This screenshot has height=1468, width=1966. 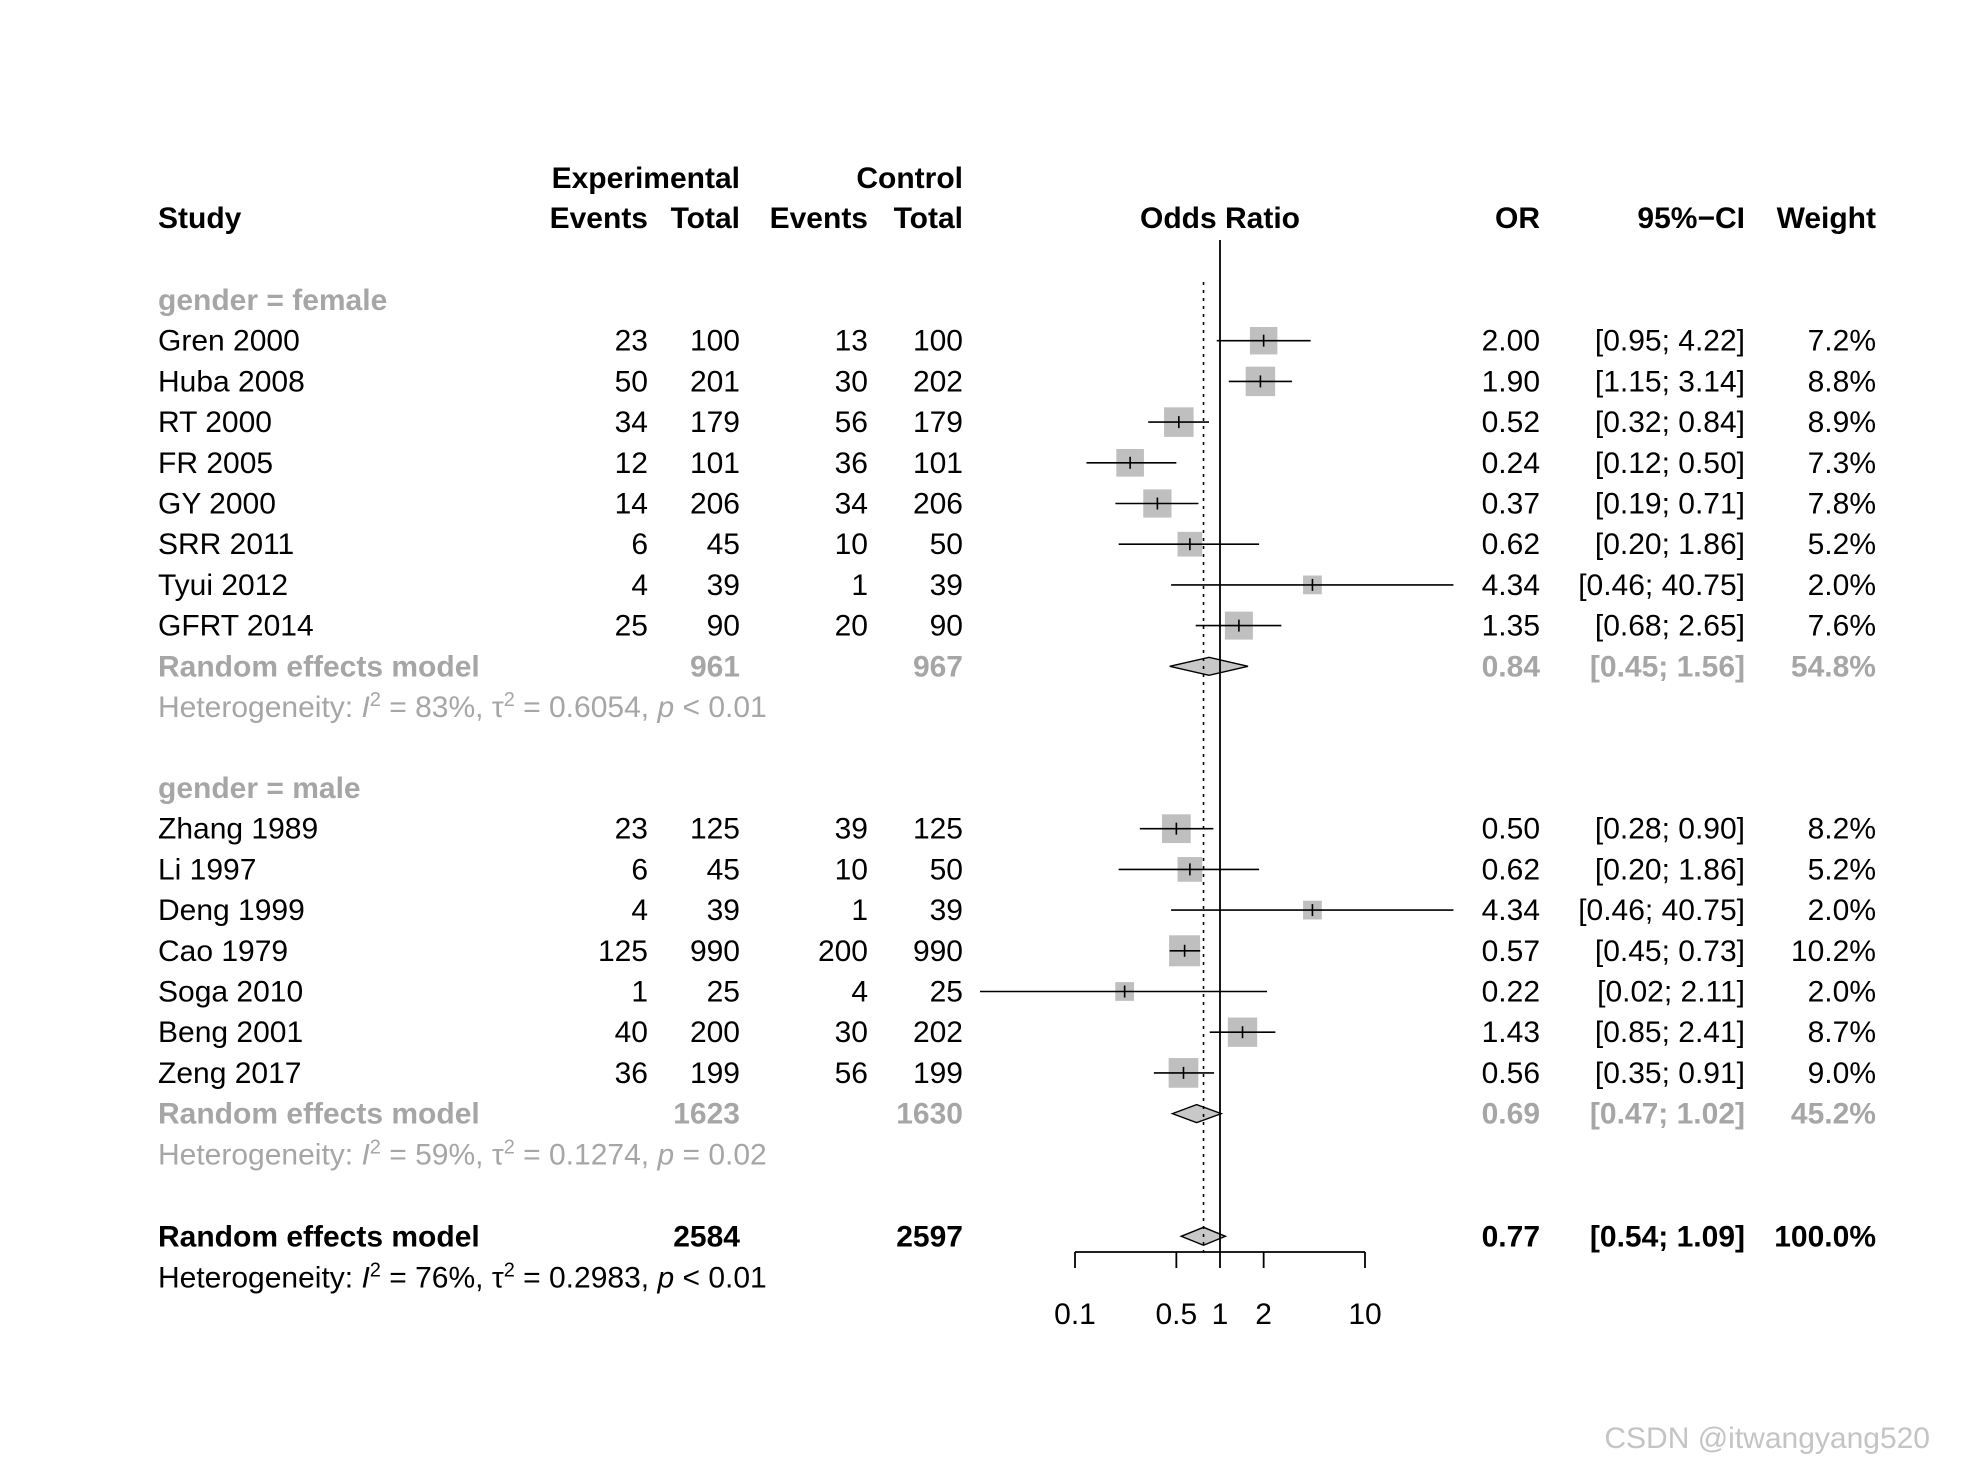 What do you see at coordinates (631, 381) in the screenshot?
I see `exp-events: 50` at bounding box center [631, 381].